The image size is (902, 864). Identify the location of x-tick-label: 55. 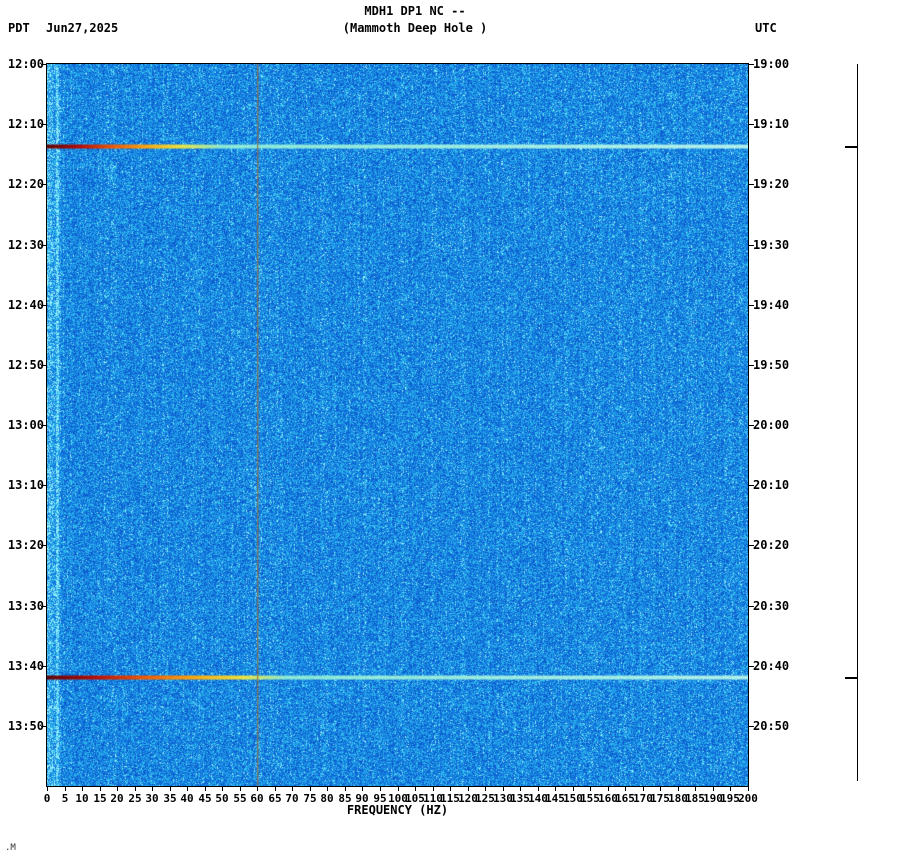
(240, 798).